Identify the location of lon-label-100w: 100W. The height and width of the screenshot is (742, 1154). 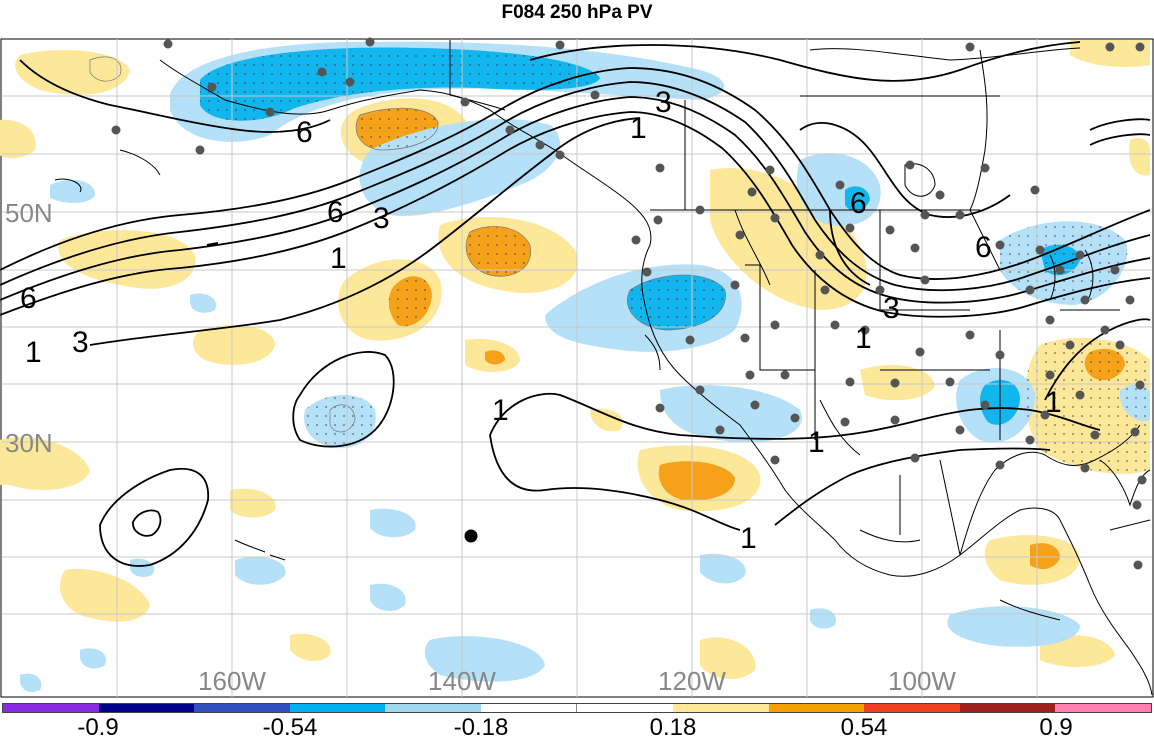
(922, 681).